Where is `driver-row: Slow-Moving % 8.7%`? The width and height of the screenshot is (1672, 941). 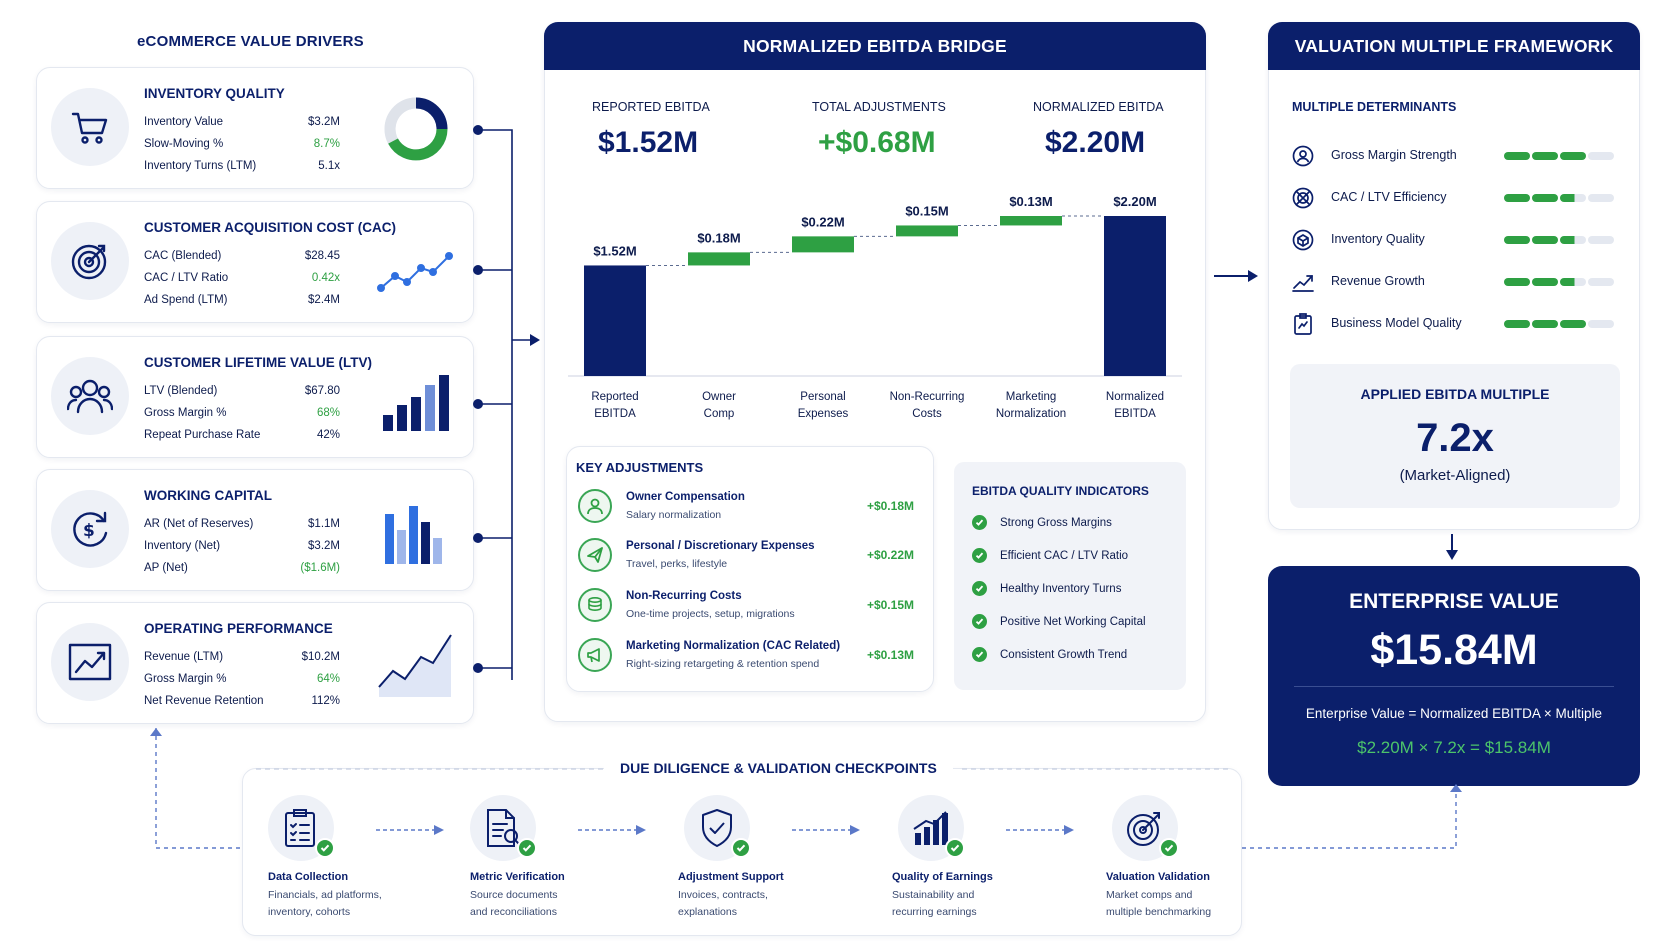 driver-row: Slow-Moving % 8.7% is located at coordinates (242, 144).